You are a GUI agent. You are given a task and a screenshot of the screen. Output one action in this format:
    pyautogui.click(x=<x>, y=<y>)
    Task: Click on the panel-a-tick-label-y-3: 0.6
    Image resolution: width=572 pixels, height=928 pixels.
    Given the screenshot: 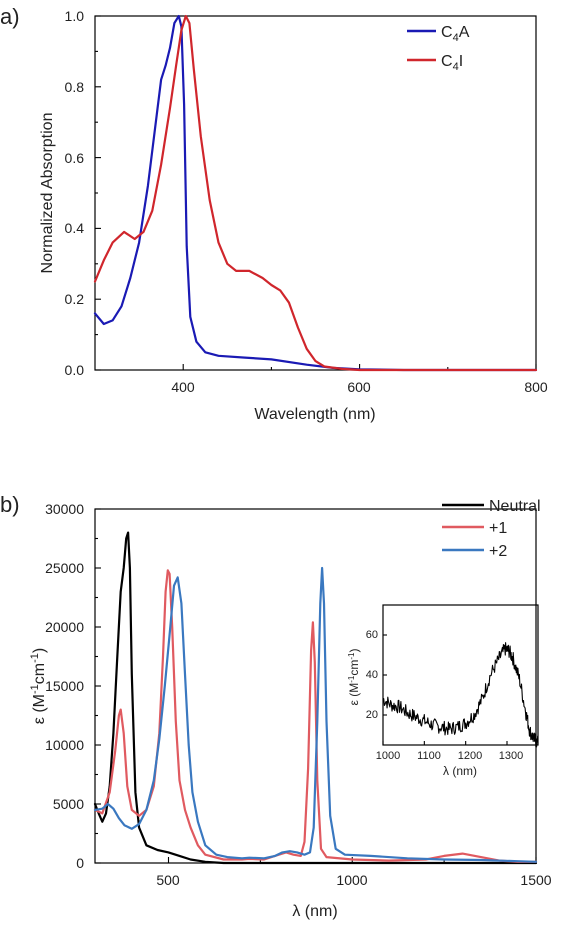 What is the action you would take?
    pyautogui.click(x=75, y=158)
    